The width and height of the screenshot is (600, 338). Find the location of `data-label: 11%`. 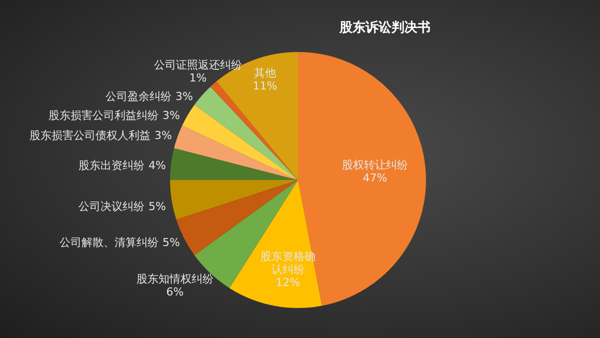

data-label: 11% is located at coordinates (265, 85).